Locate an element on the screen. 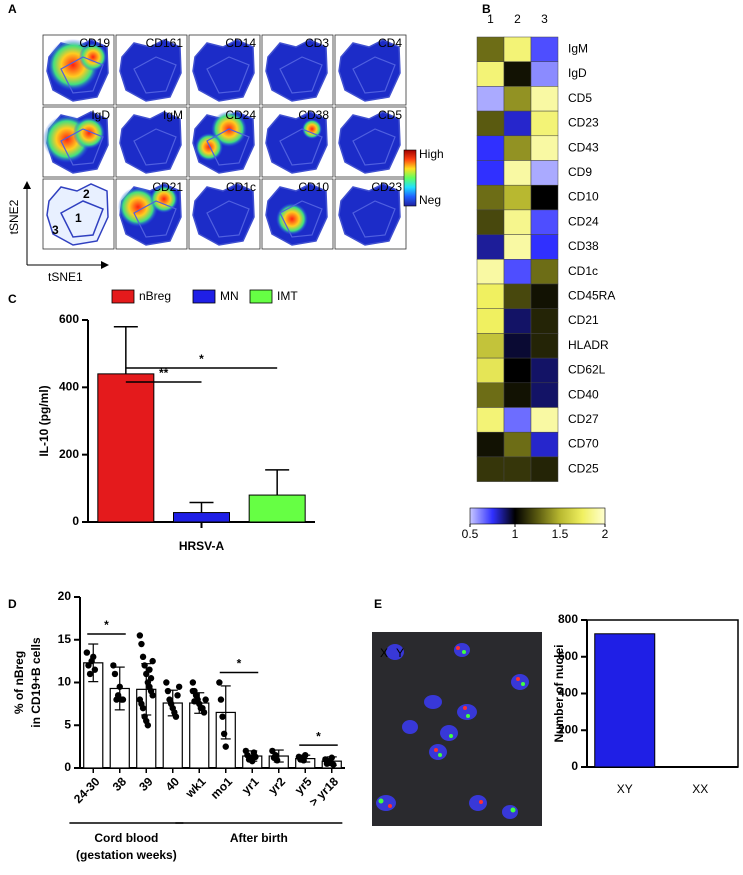 The width and height of the screenshot is (743, 875). row-label: CD62L is located at coordinates (587, 370).